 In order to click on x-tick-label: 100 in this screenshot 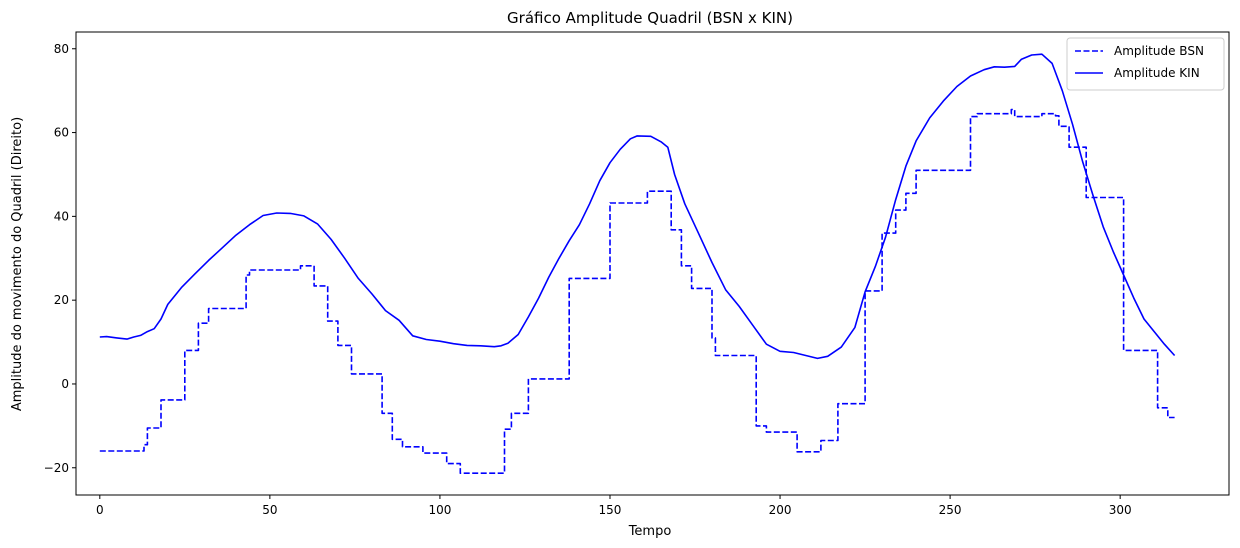, I will do `click(439, 510)`.